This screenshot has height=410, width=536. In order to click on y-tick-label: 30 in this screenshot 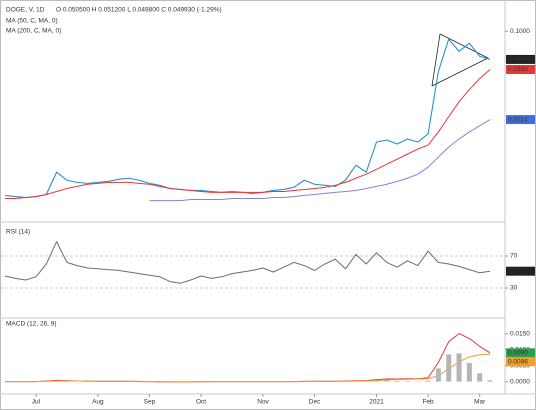, I will do `click(514, 288)`.